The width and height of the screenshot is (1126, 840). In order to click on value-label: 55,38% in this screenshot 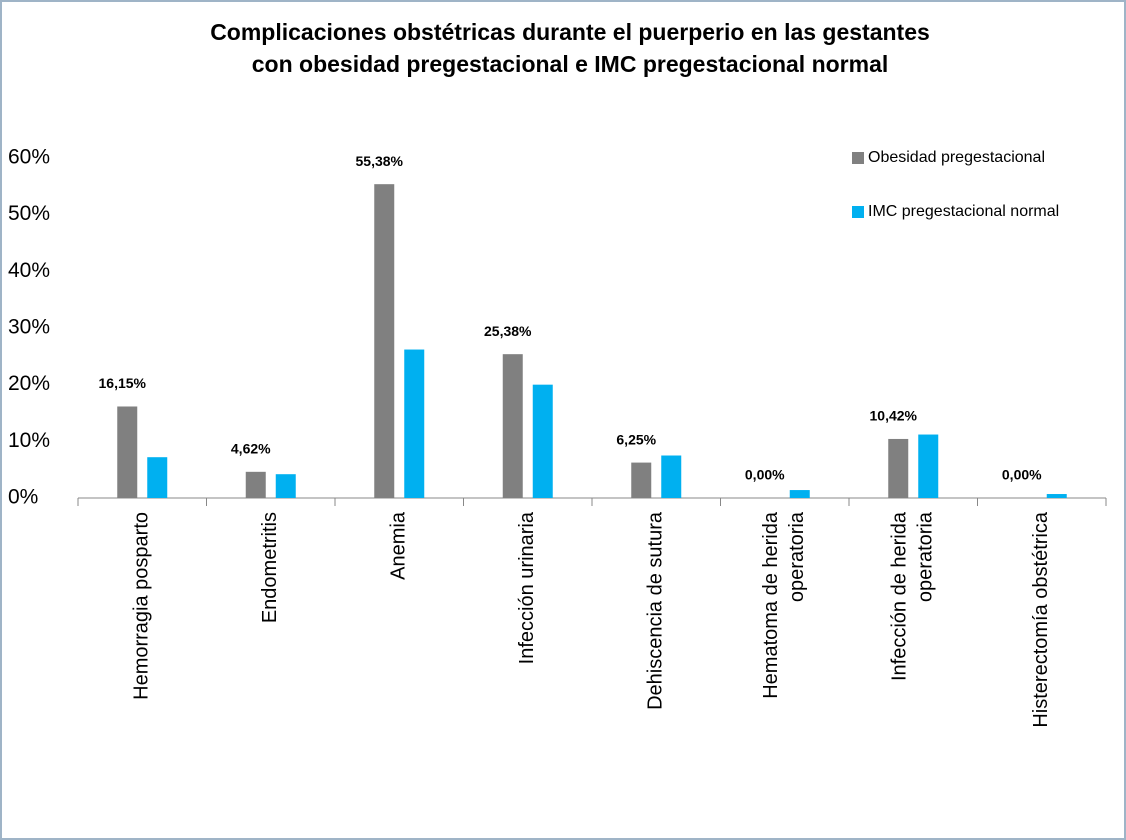, I will do `click(380, 161)`.